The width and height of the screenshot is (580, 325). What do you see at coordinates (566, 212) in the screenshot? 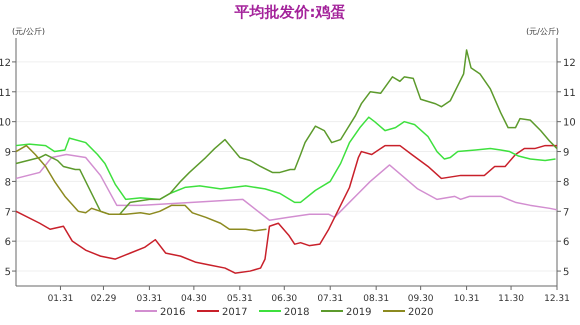
I see `y2-tick-label: 7` at bounding box center [566, 212].